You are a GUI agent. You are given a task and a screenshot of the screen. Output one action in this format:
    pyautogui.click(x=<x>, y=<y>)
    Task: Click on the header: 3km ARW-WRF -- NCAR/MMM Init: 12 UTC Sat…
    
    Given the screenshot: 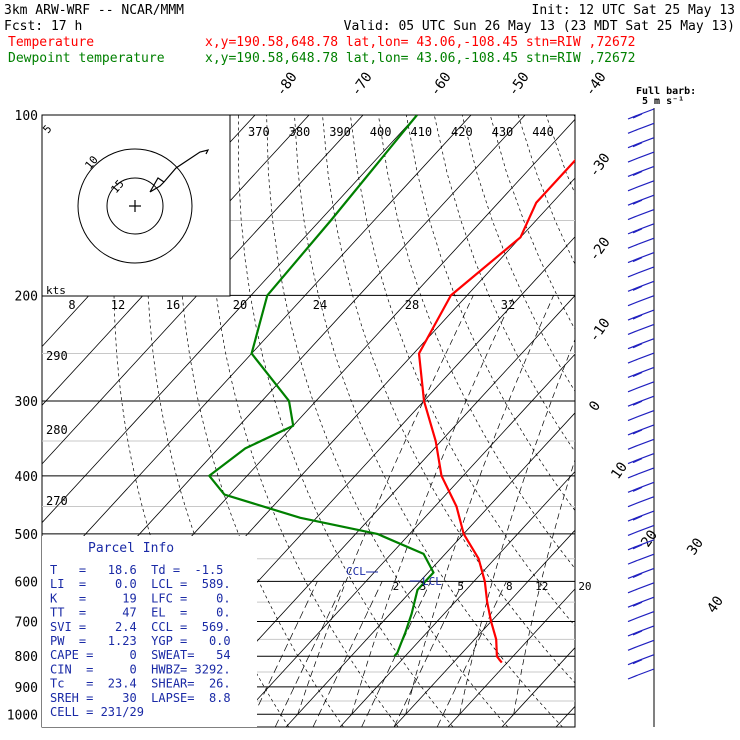 What is the action you would take?
    pyautogui.click(x=369, y=34)
    